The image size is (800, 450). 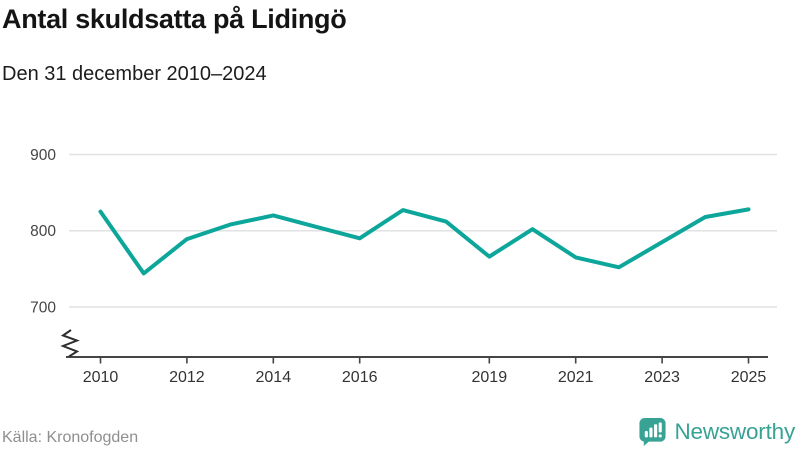 I want to click on x-tick-label: 2019, so click(x=490, y=377).